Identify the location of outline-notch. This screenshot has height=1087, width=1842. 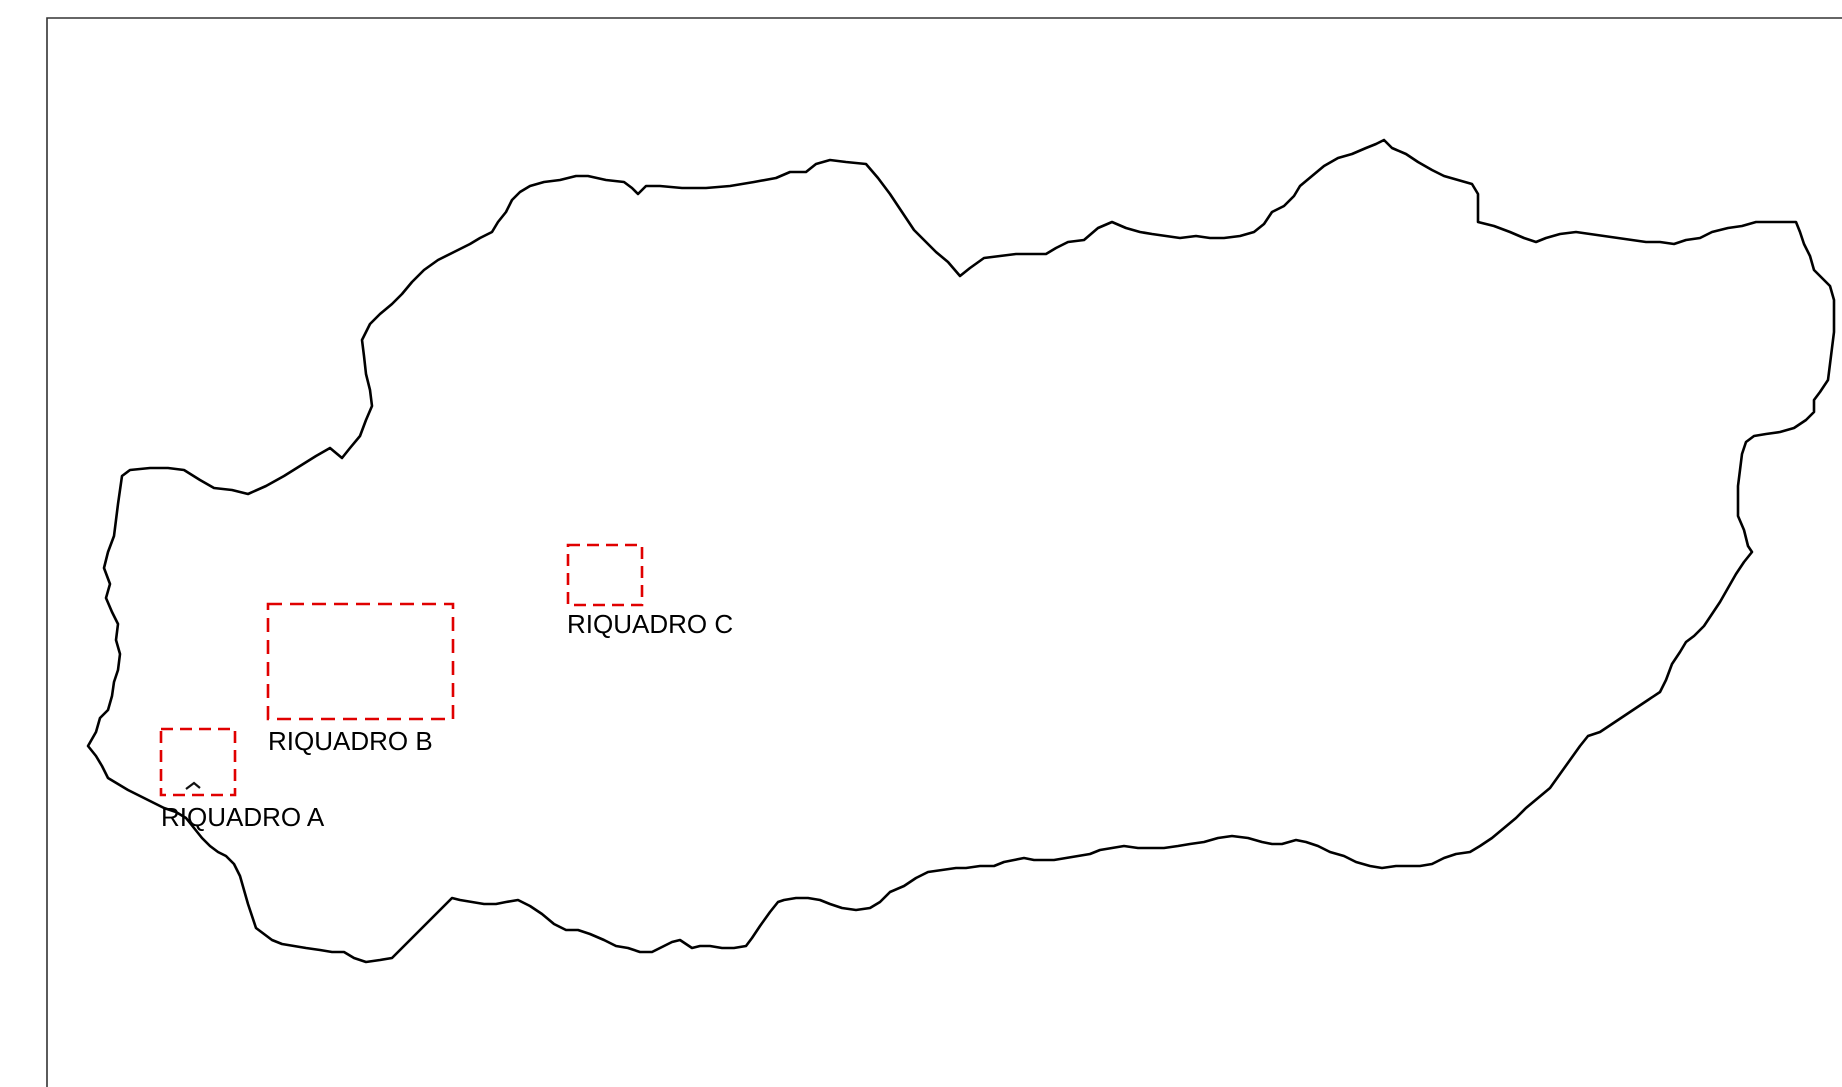
(193, 785).